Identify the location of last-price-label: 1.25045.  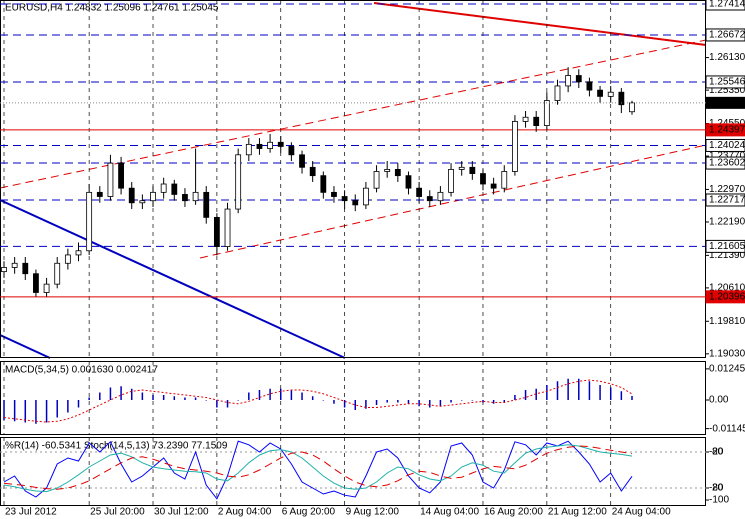
(727, 102).